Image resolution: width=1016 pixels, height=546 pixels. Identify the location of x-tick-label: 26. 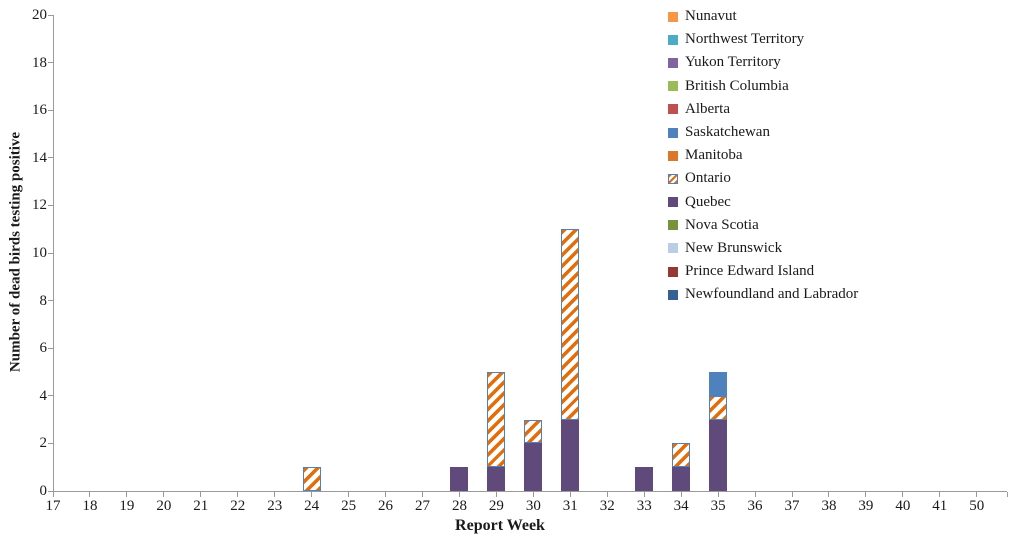
(386, 506).